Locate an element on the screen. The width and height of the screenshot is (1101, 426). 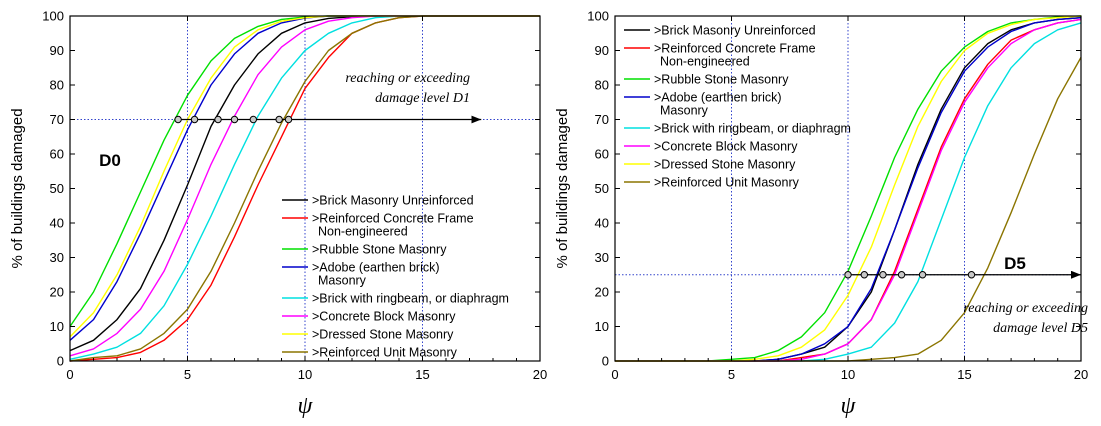
annotation-line: damage level D5 is located at coordinates (1040, 328).